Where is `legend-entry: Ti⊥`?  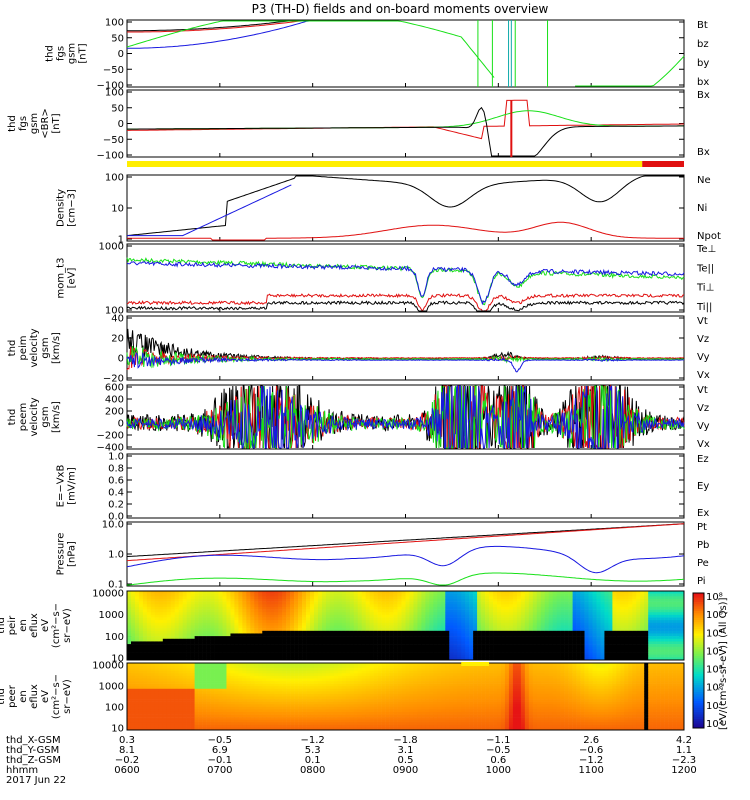
legend-entry: Ti⊥ is located at coordinates (705, 288).